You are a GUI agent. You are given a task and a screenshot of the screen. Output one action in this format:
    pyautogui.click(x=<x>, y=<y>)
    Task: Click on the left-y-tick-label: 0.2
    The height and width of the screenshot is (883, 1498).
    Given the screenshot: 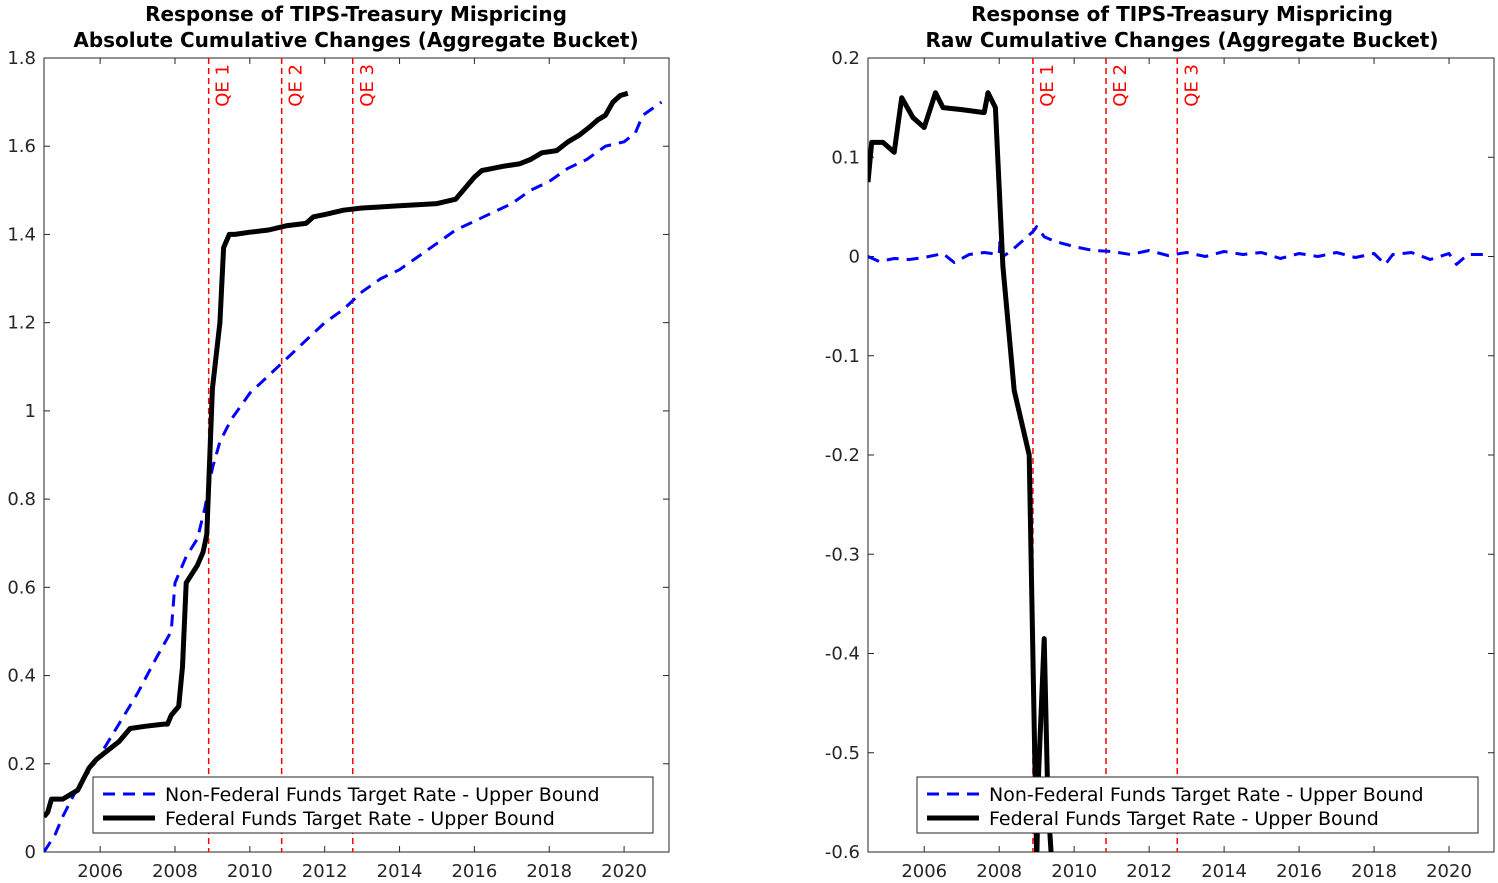 What is the action you would take?
    pyautogui.click(x=21, y=764)
    